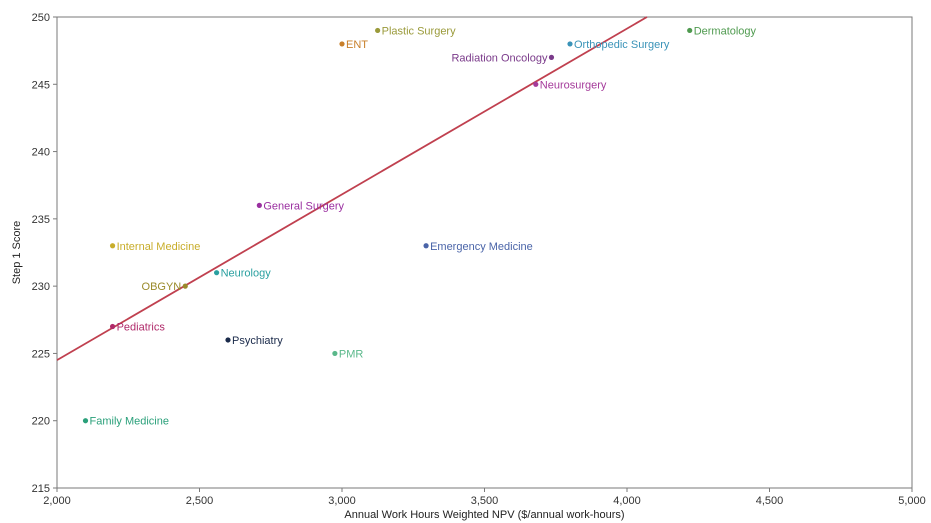  What do you see at coordinates (41, 153) in the screenshot?
I see `y-tick-label: 240` at bounding box center [41, 153].